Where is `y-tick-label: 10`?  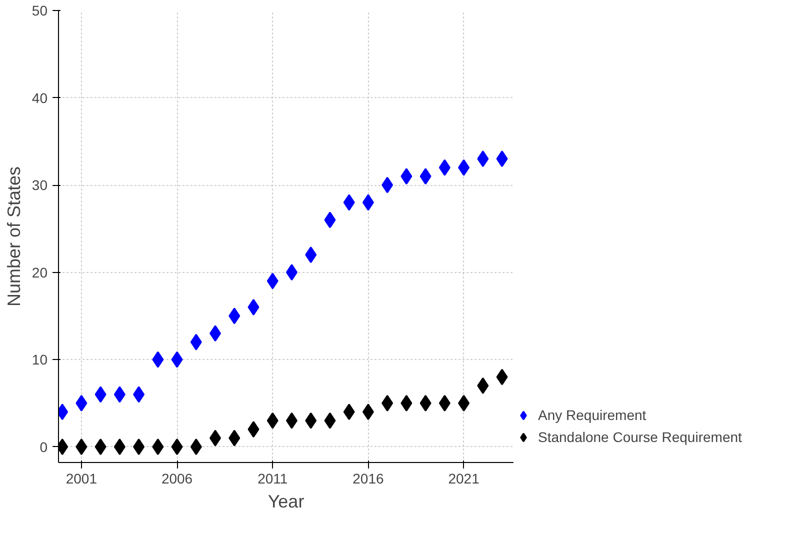 y-tick-label: 10 is located at coordinates (40, 360).